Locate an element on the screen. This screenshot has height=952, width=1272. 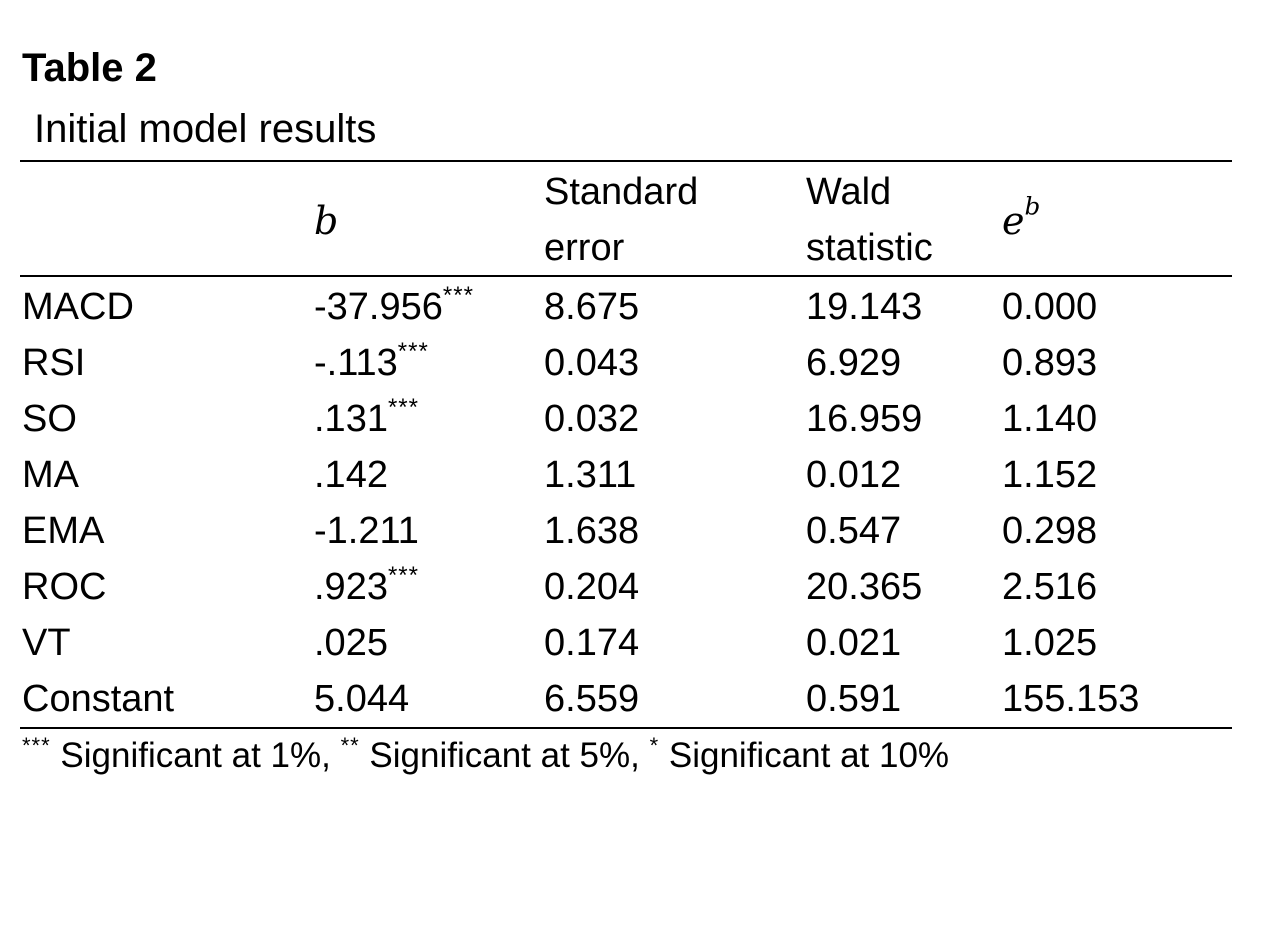
standard-error-cell: 1.638 is located at coordinates (592, 531).